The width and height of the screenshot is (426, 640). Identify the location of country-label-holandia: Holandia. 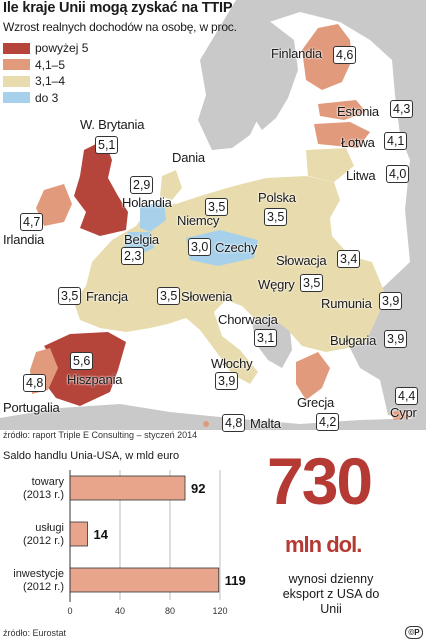
(147, 202).